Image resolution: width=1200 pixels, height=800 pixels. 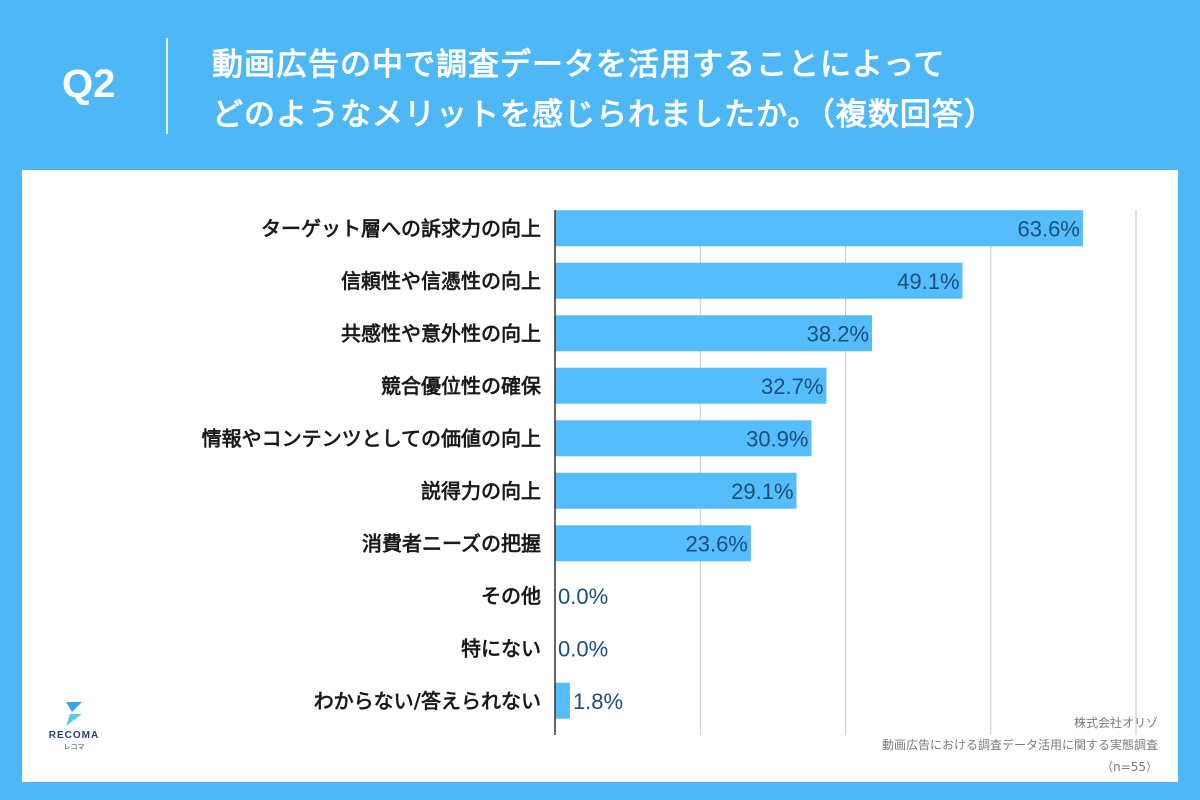 I want to click on category-label-4: 情報やコンテンツとしての価値の向上, so click(x=371, y=438).